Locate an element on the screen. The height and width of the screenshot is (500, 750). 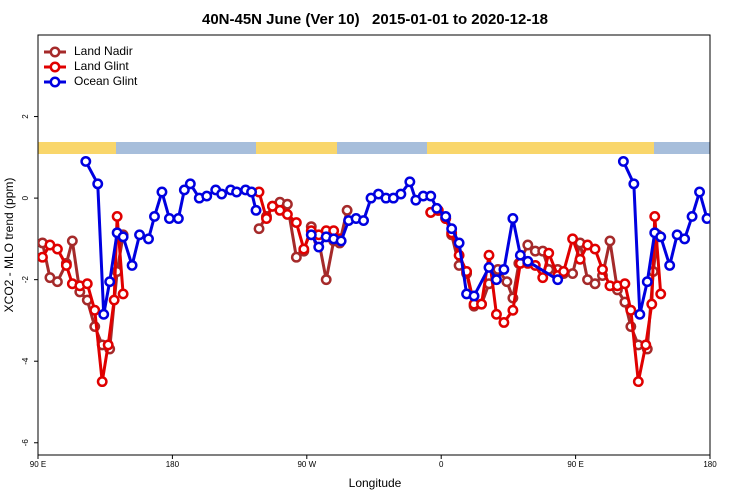
y-tick-label: -2 is located at coordinates (25, 280).